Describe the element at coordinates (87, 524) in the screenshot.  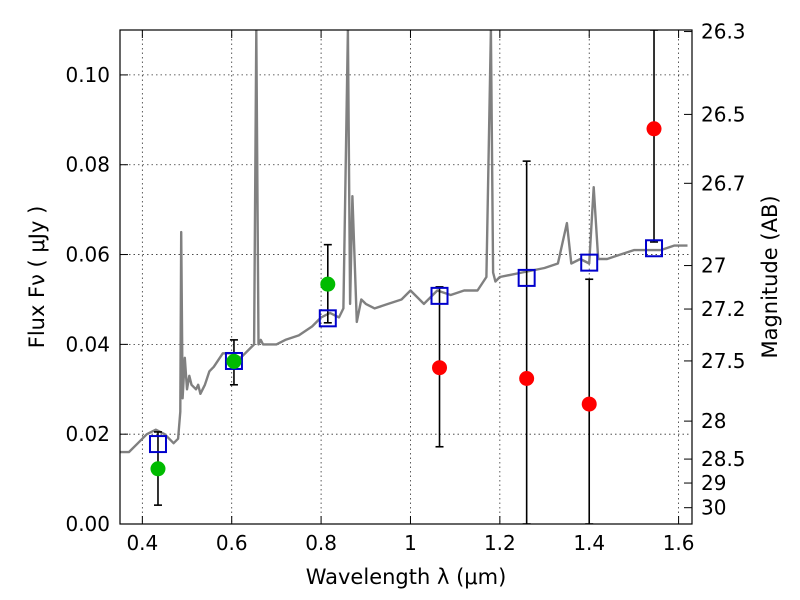
I see `y-tick-label: 0.00` at that location.